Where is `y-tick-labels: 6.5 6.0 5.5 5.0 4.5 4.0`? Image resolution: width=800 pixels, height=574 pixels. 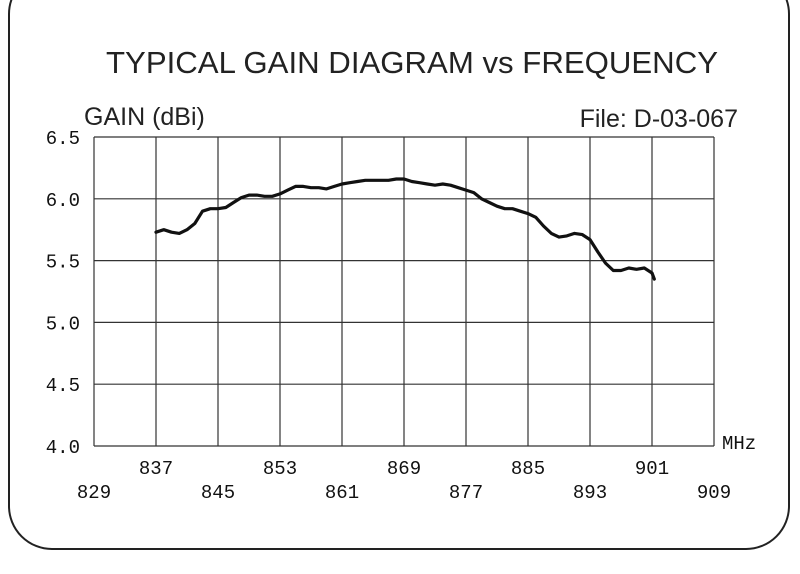
y-tick-labels: 6.5 6.0 5.5 5.0 4.5 4.0 is located at coordinates (63, 293).